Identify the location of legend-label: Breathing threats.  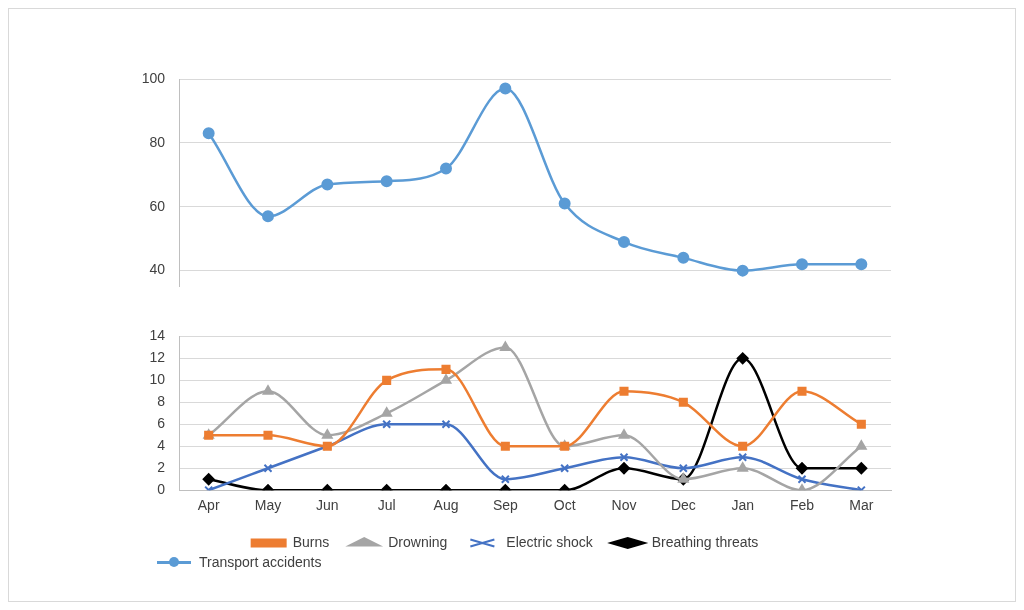
(705, 541).